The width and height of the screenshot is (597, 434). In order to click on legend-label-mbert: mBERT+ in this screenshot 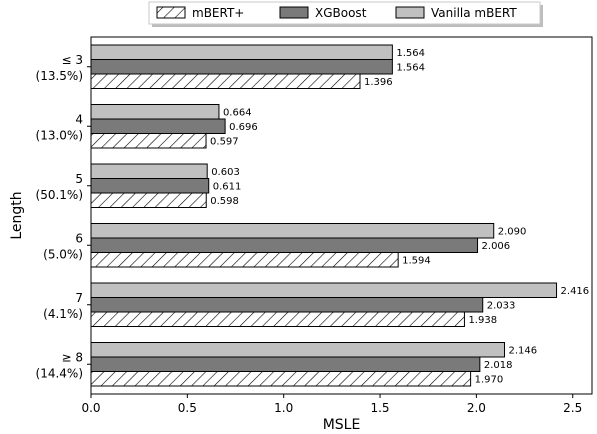, I will do `click(218, 13)`.